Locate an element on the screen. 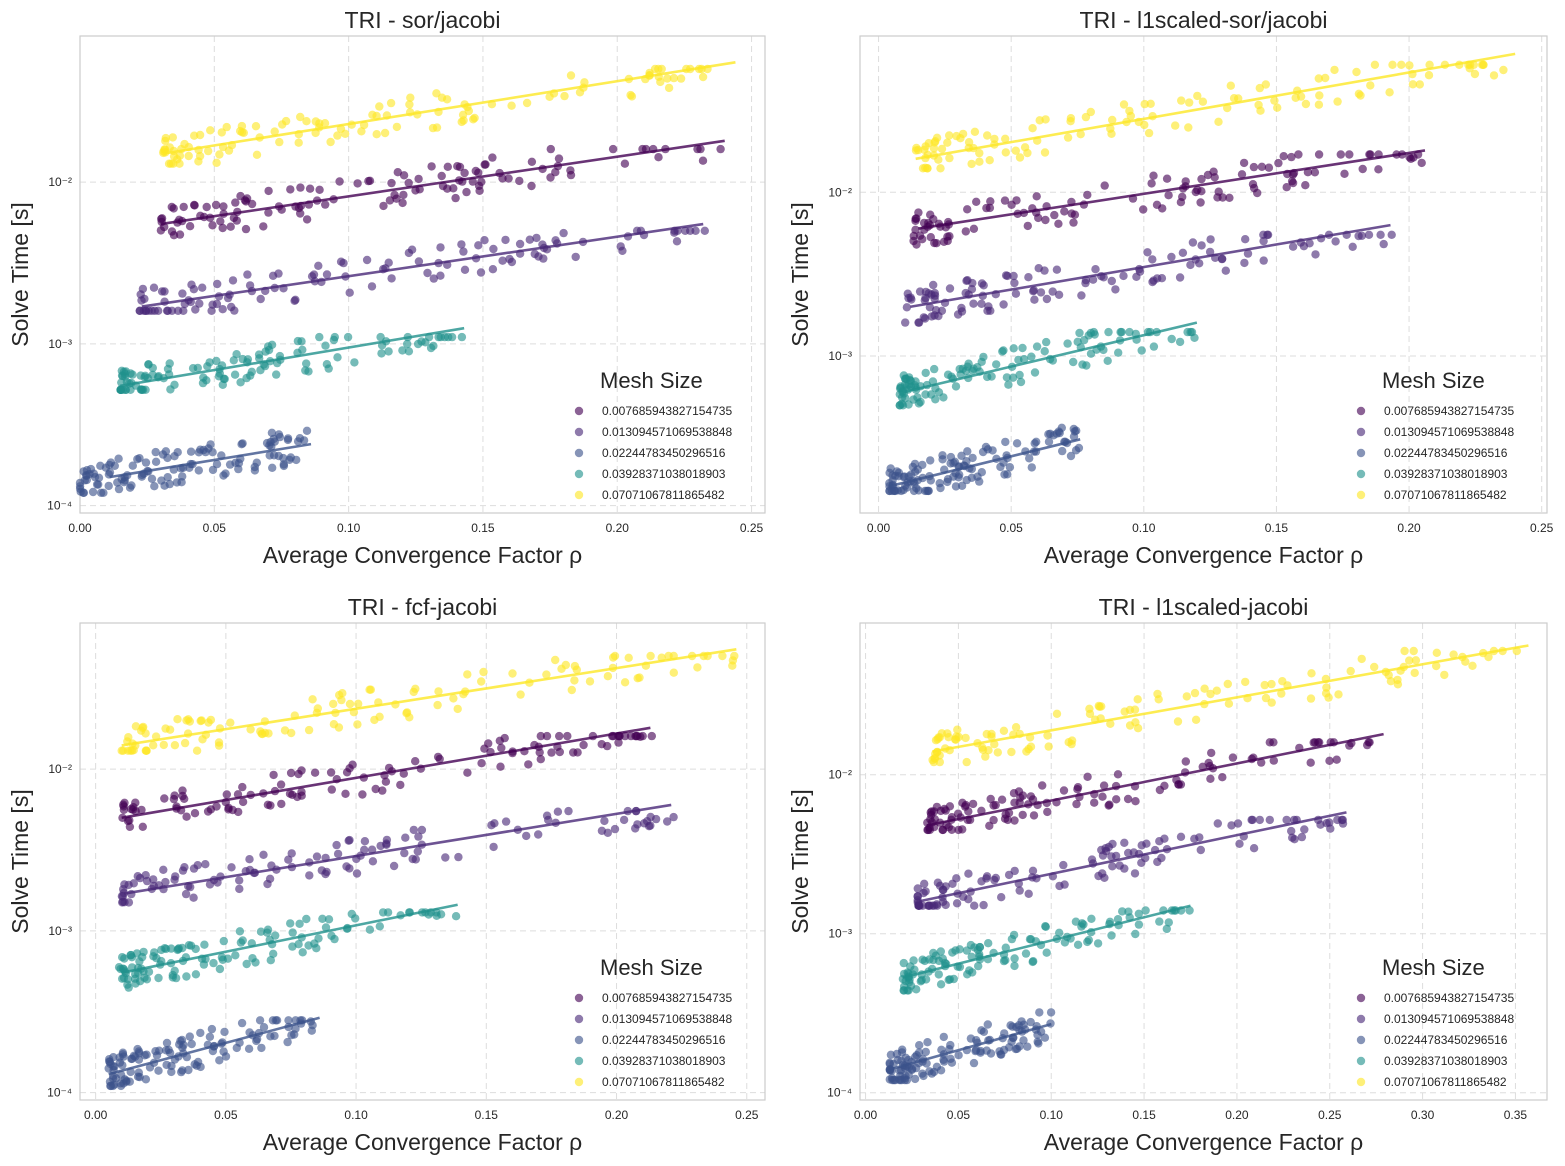 Image resolution: width=1565 pixels, height=1166 pixels. legend-marker is located at coordinates (579, 432).